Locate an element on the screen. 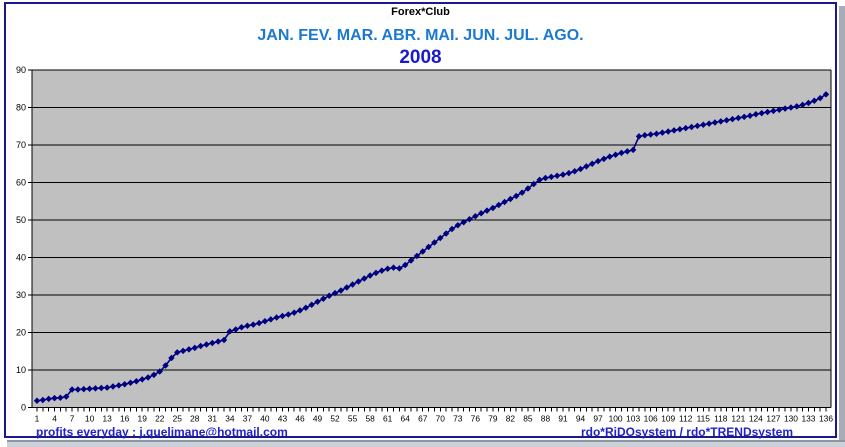 This screenshot has height=447, width=845. footer-system-text: rdo*RiDOsystem / rdo*TRENDsystem is located at coordinates (686, 432).